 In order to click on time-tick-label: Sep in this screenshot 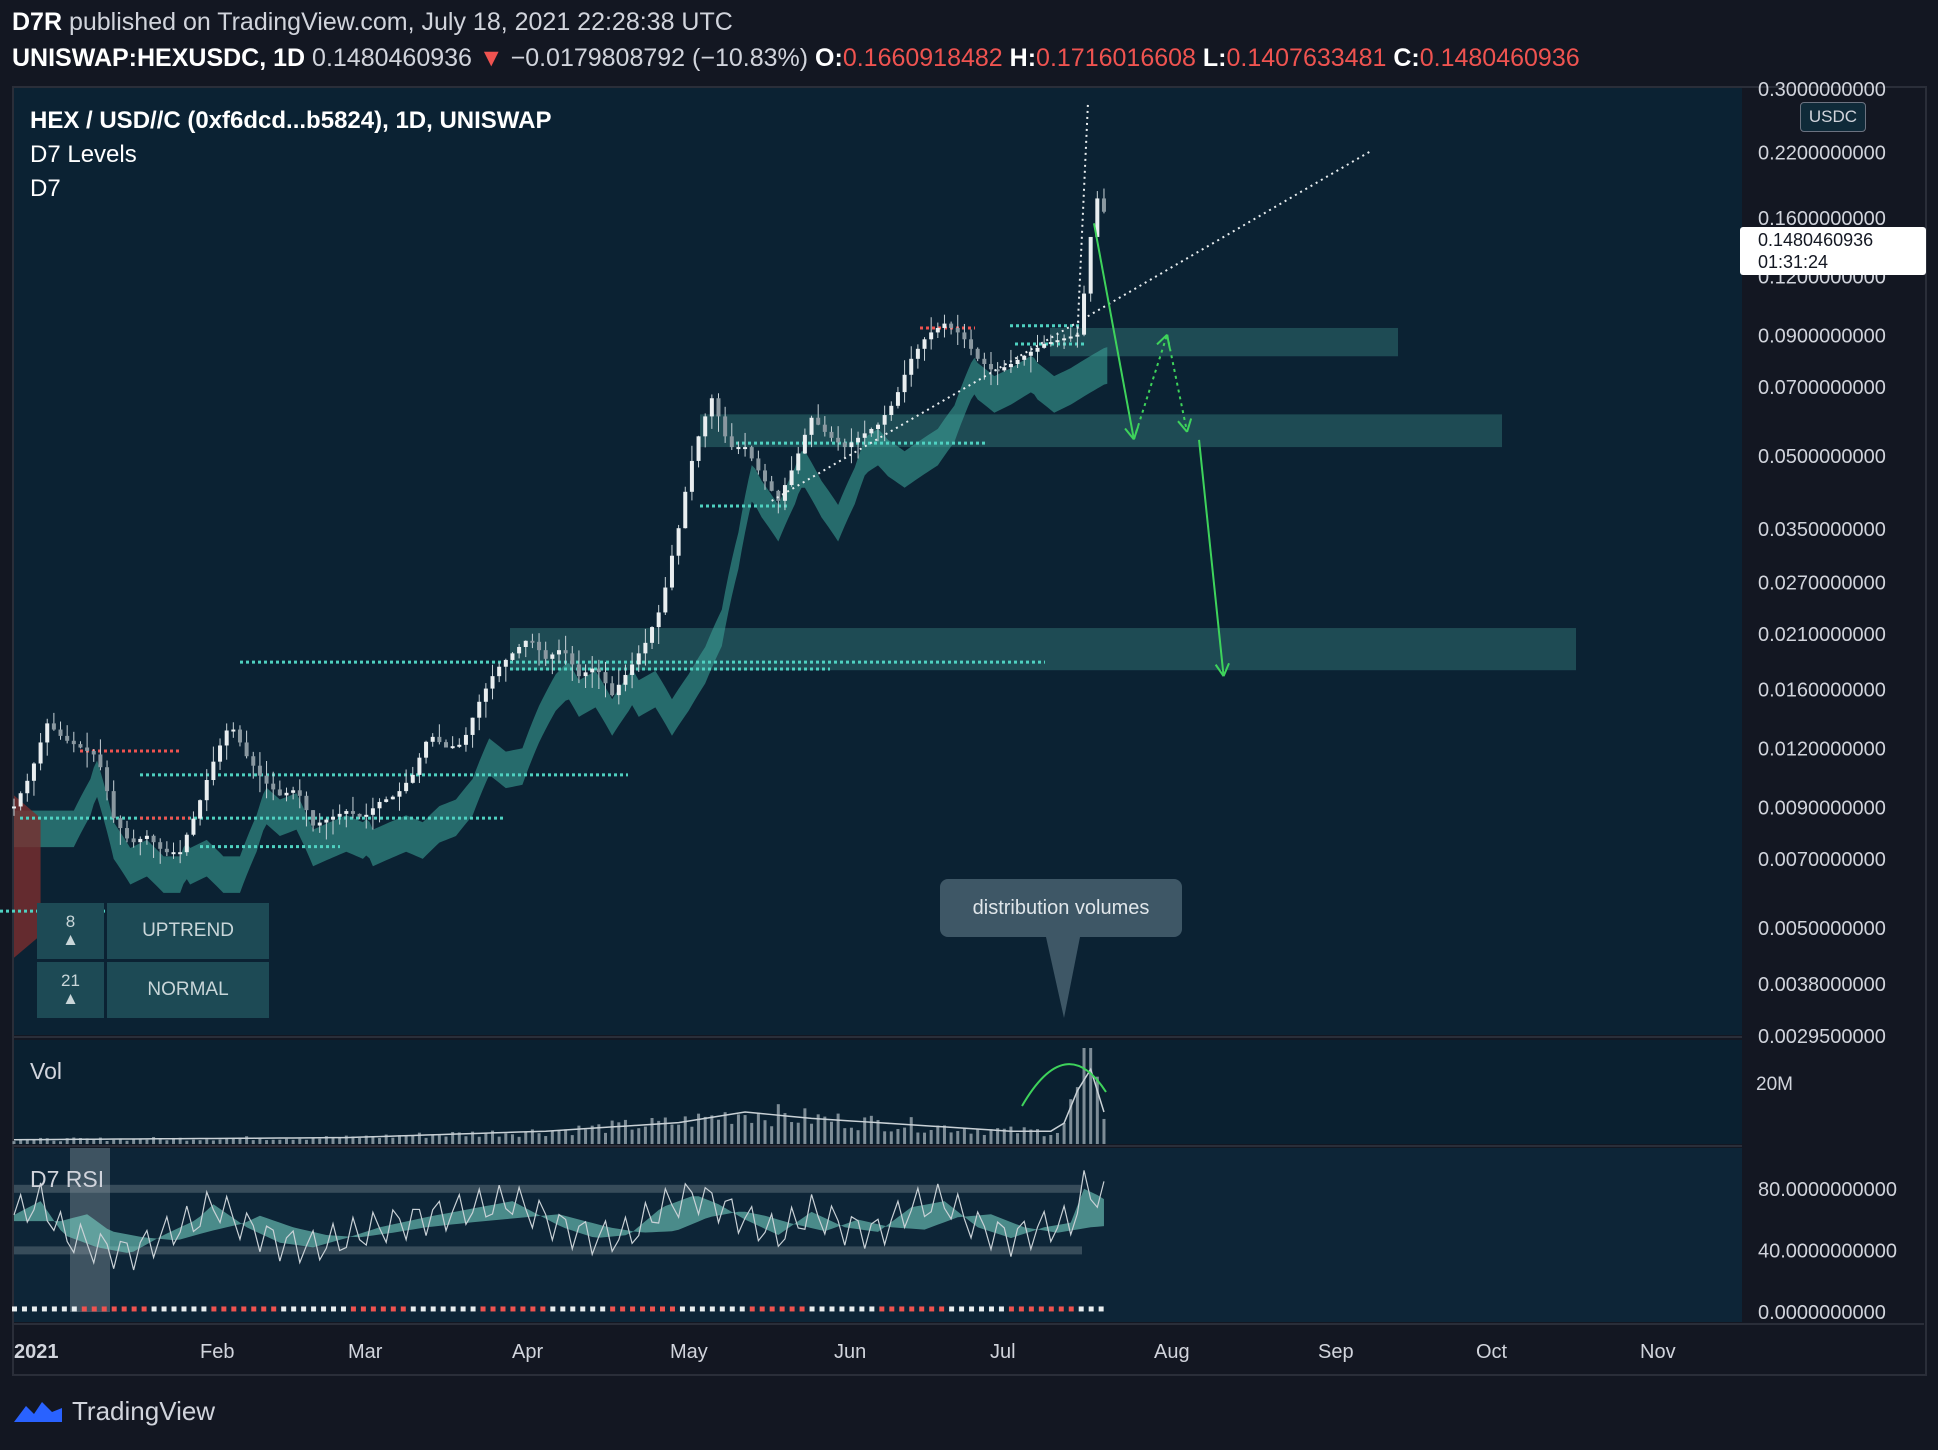, I will do `click(1336, 1352)`.